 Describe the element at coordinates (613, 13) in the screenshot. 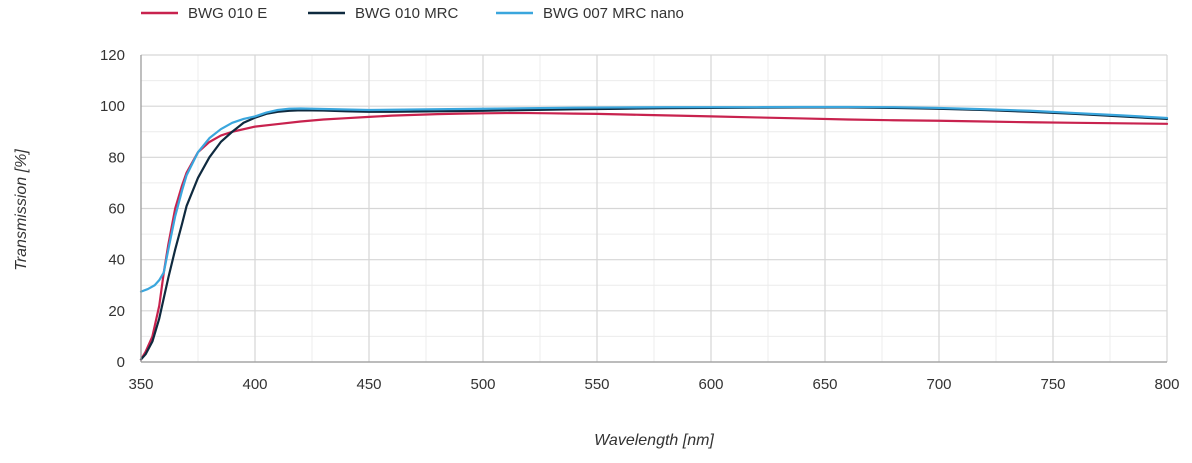

I see `legend-label: BWG 007 MRC nano` at that location.